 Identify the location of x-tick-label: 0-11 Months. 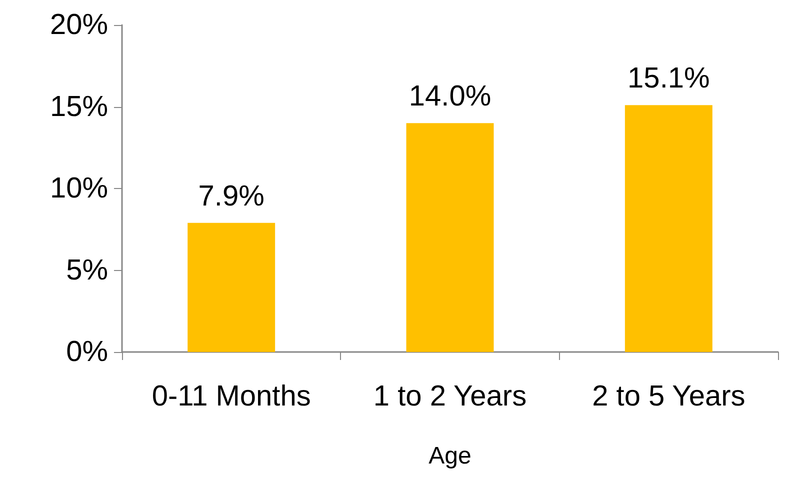
(231, 396).